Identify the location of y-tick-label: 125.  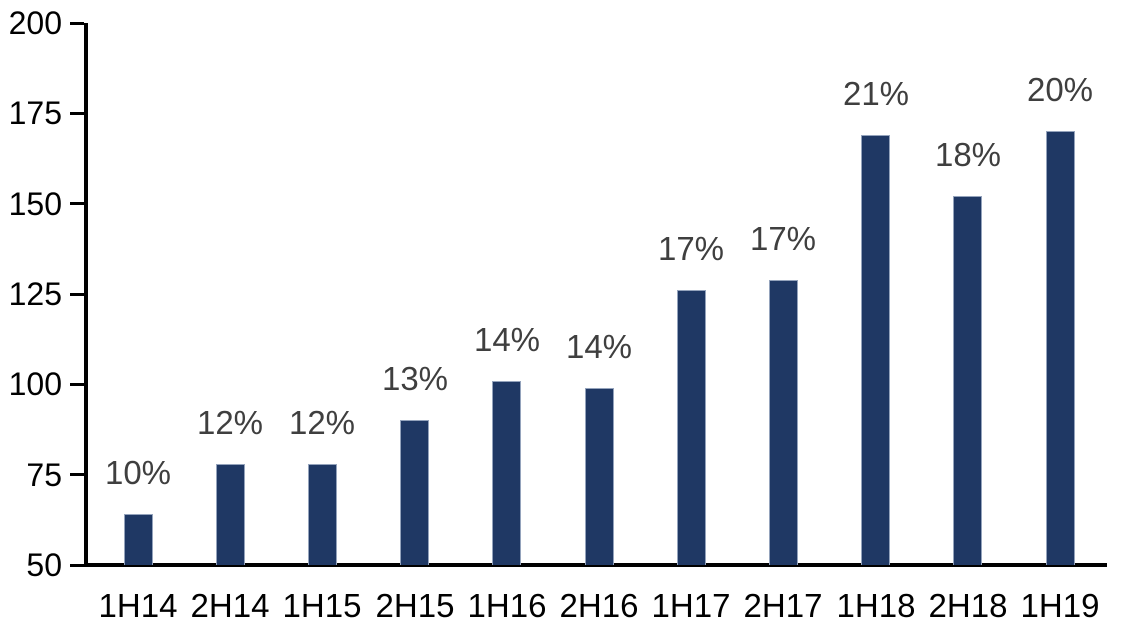
(35, 294).